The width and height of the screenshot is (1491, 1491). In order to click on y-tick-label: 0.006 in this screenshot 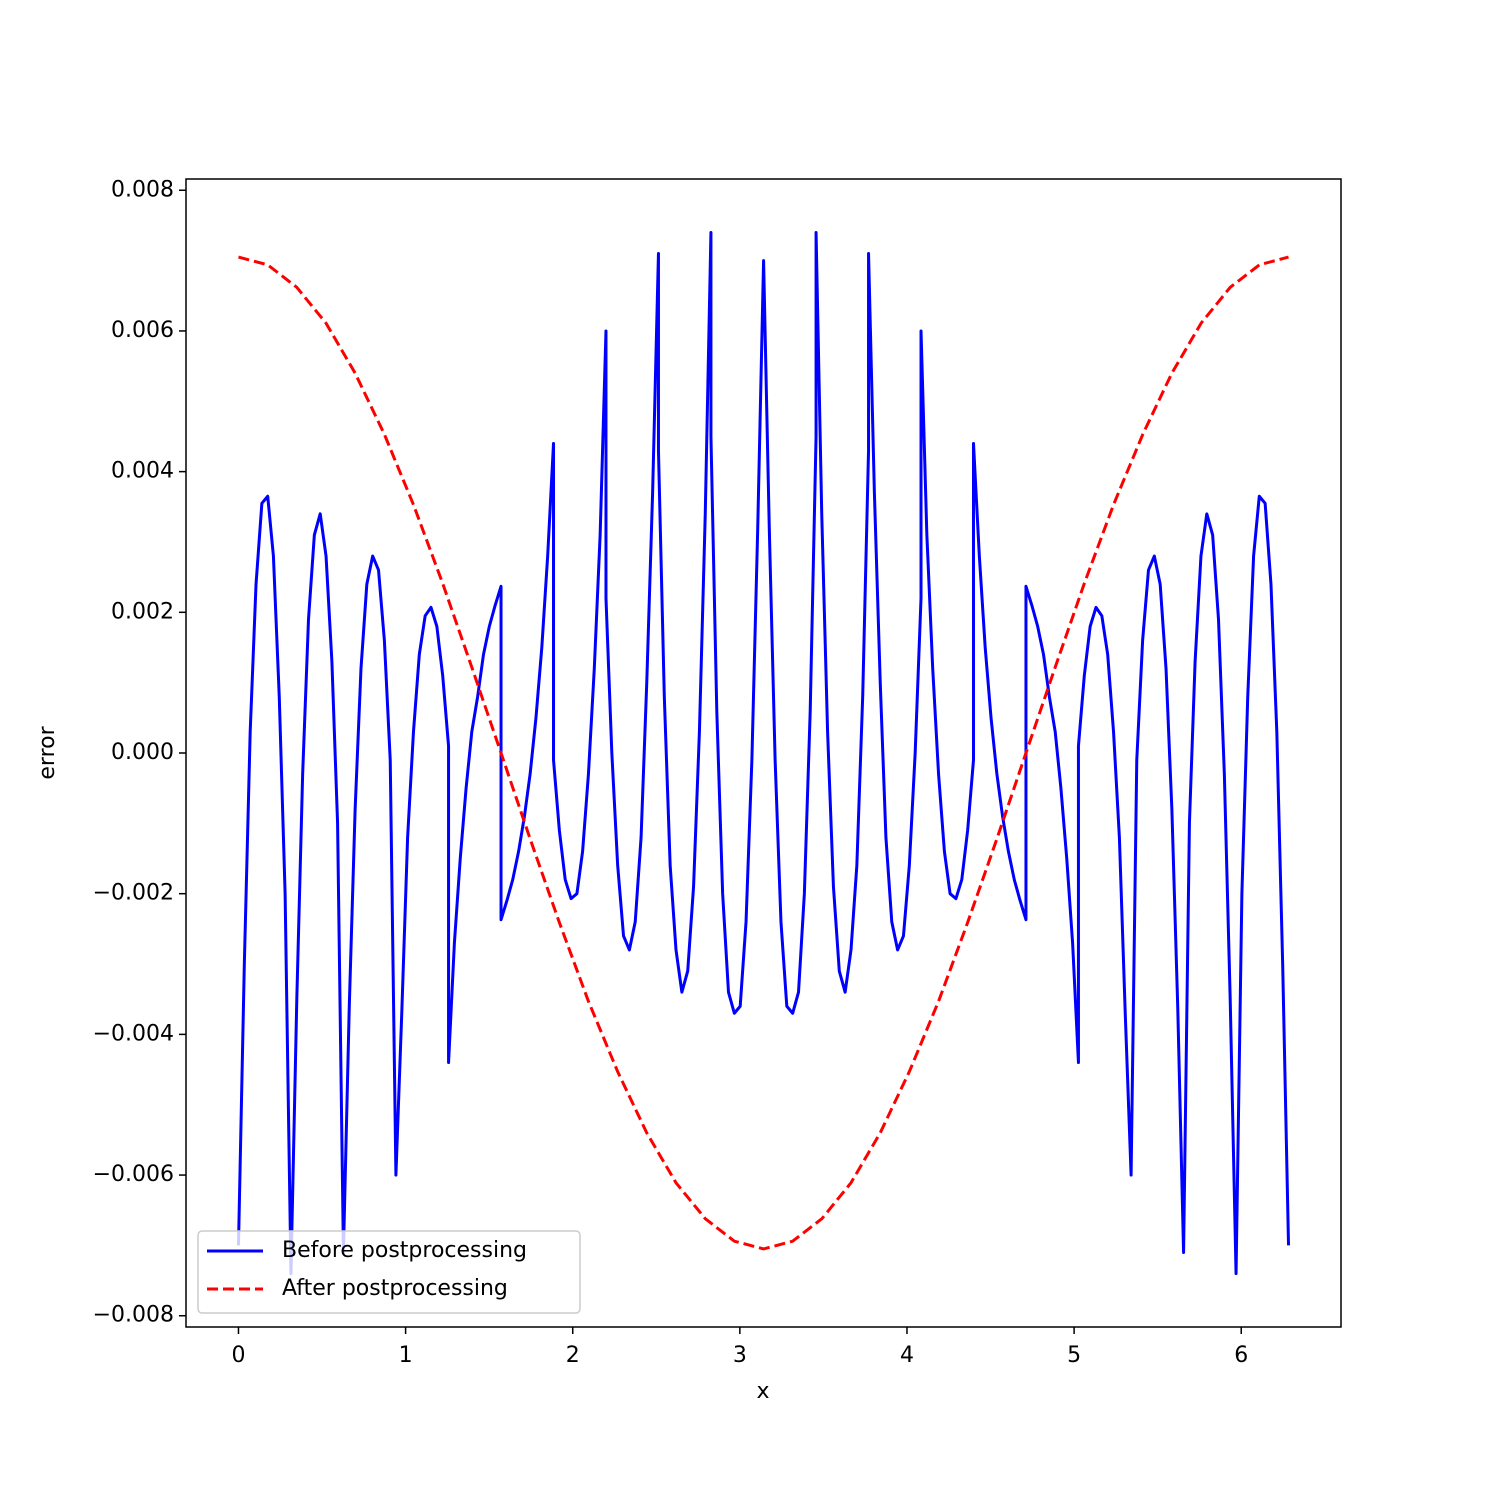, I will do `click(142, 330)`.